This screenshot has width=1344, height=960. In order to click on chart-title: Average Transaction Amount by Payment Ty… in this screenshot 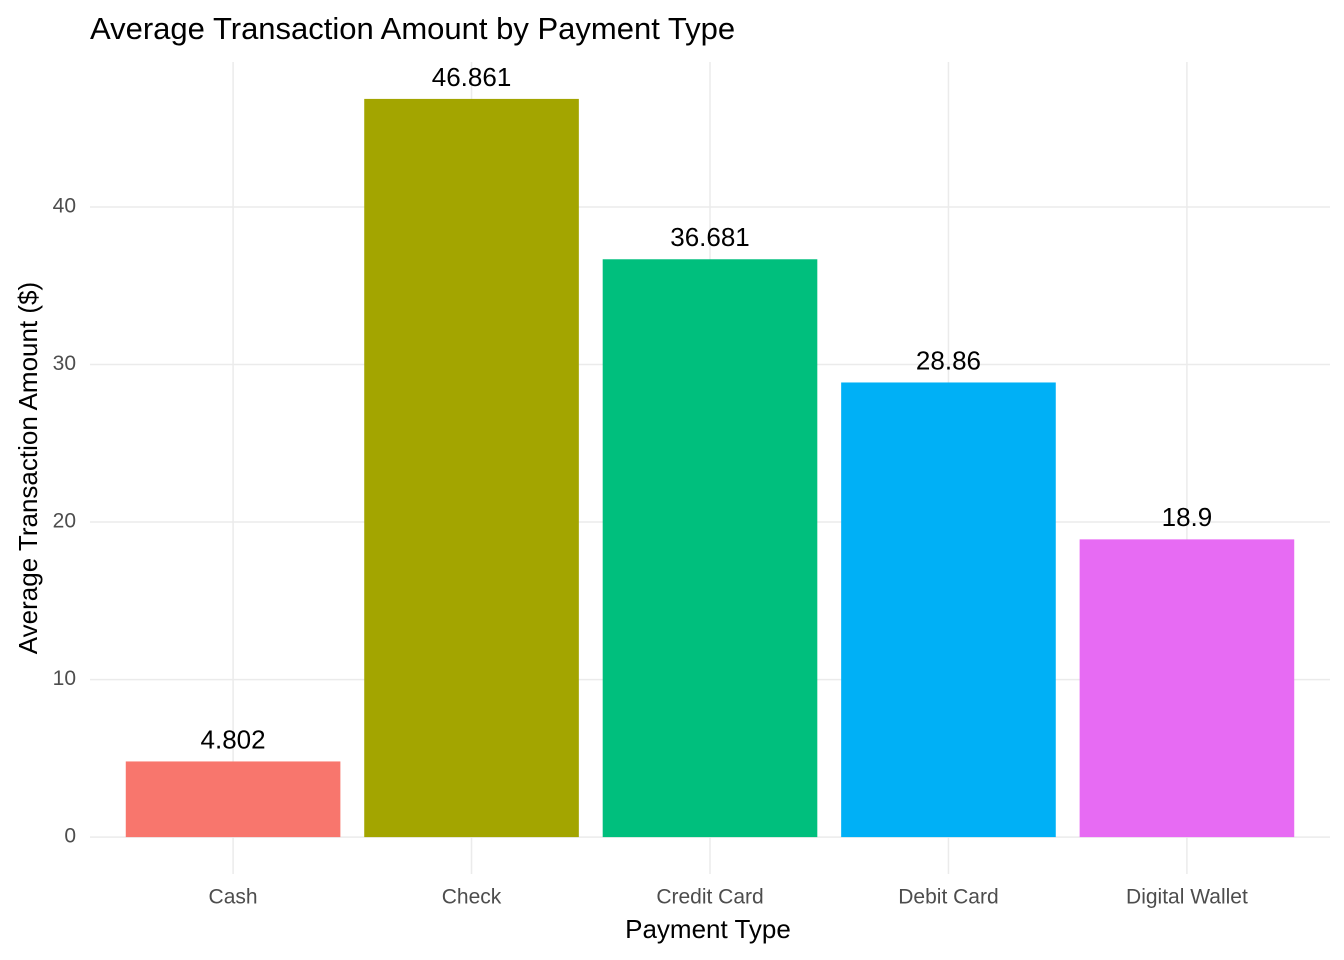, I will do `click(412, 28)`.